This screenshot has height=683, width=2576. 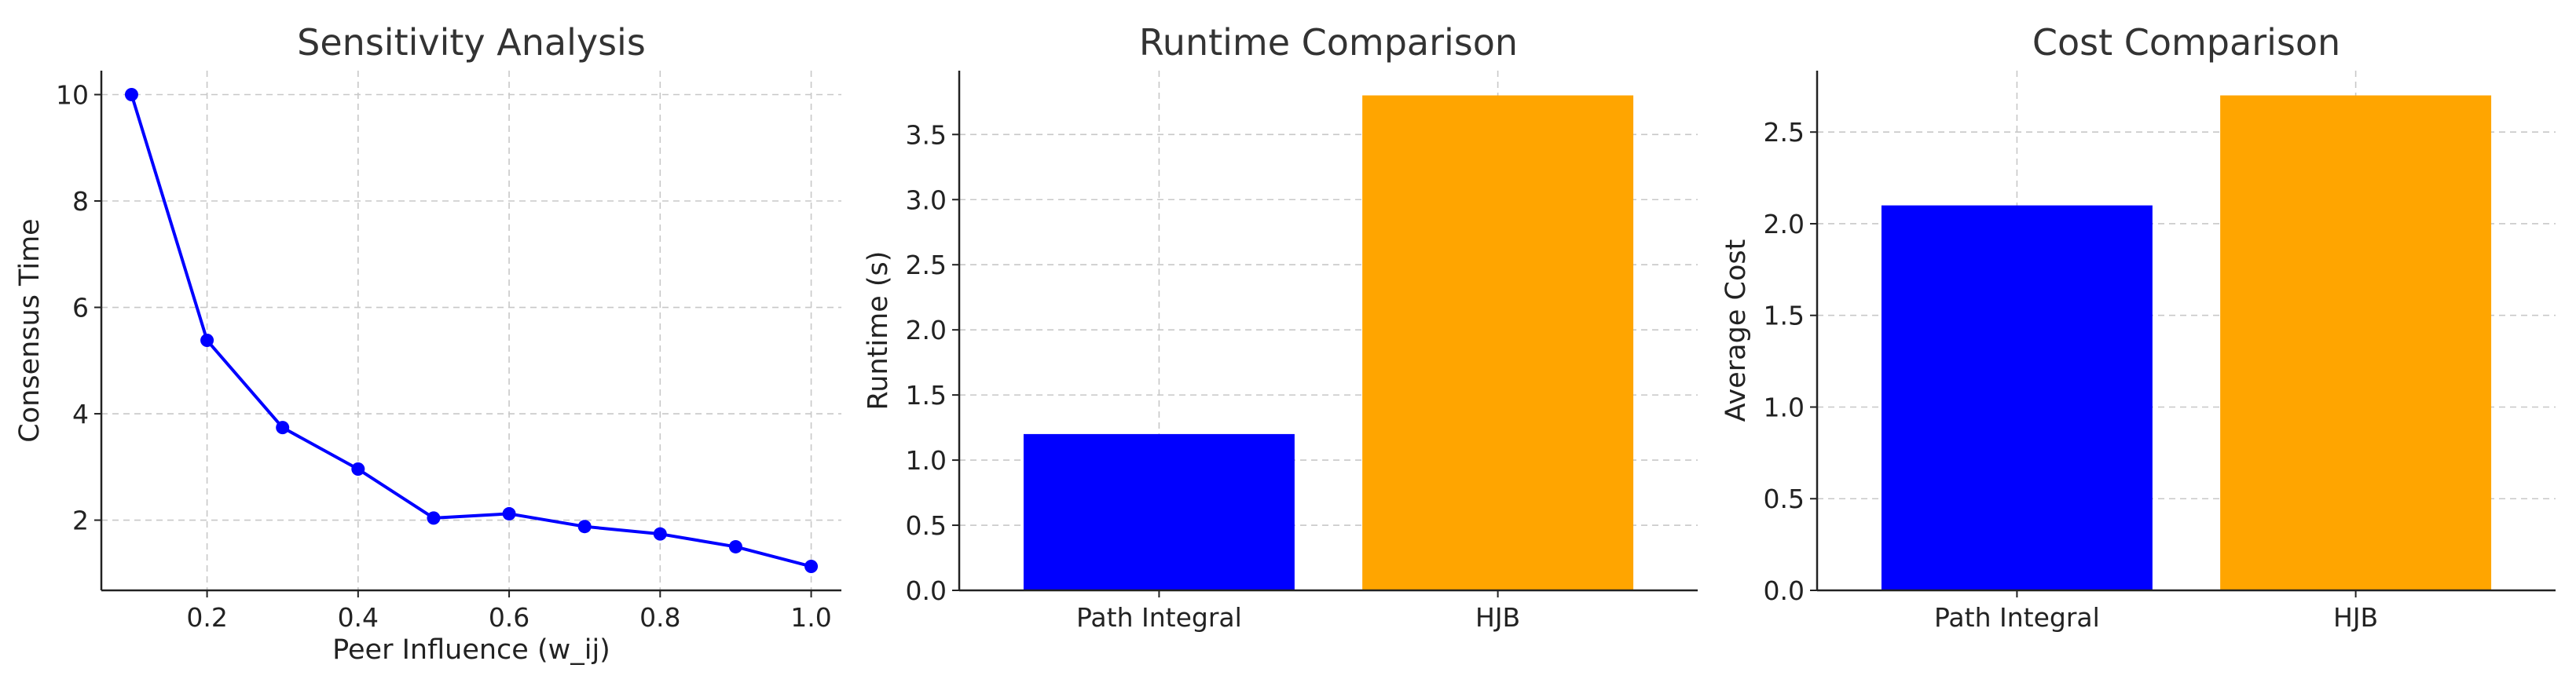 What do you see at coordinates (80, 414) in the screenshot?
I see `y-tick-label: 4` at bounding box center [80, 414].